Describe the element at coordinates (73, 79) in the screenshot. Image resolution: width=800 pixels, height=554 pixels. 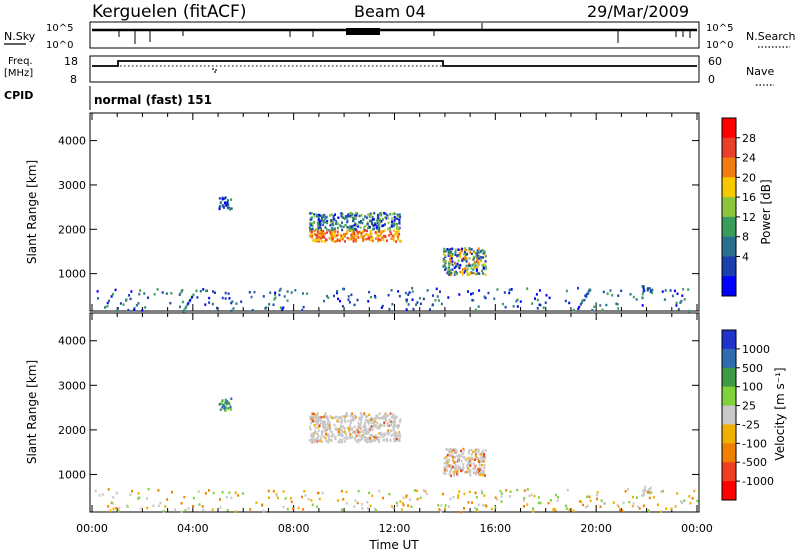
I see `freq-tick-bottom: 8` at that location.